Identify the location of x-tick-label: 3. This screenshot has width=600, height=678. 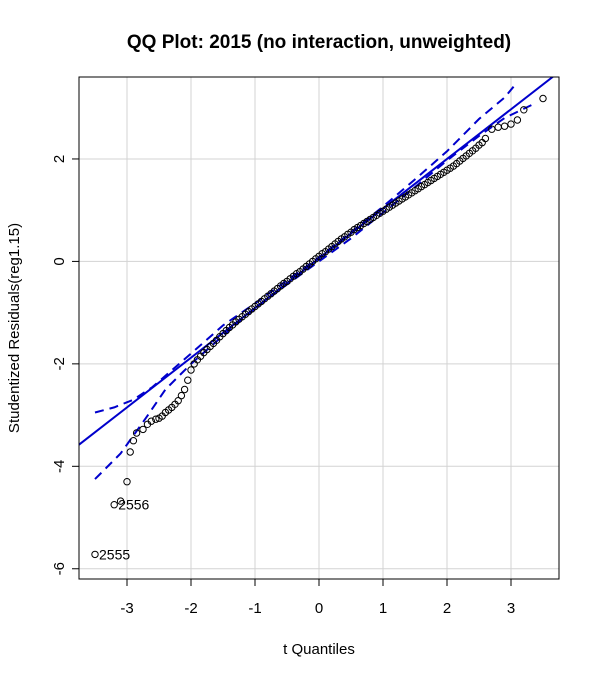
(511, 608).